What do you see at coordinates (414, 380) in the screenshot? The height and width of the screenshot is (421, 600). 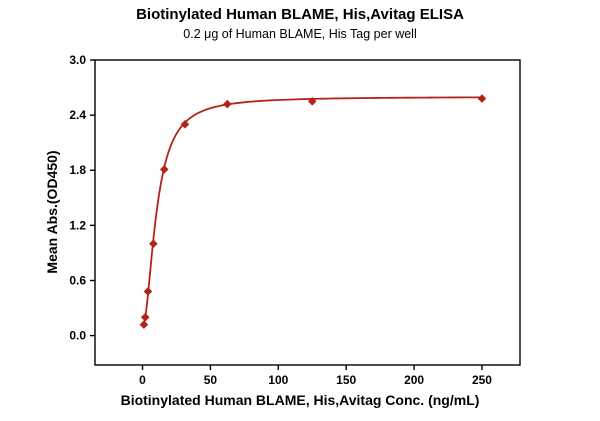 I see `x-tick-label: 200` at bounding box center [414, 380].